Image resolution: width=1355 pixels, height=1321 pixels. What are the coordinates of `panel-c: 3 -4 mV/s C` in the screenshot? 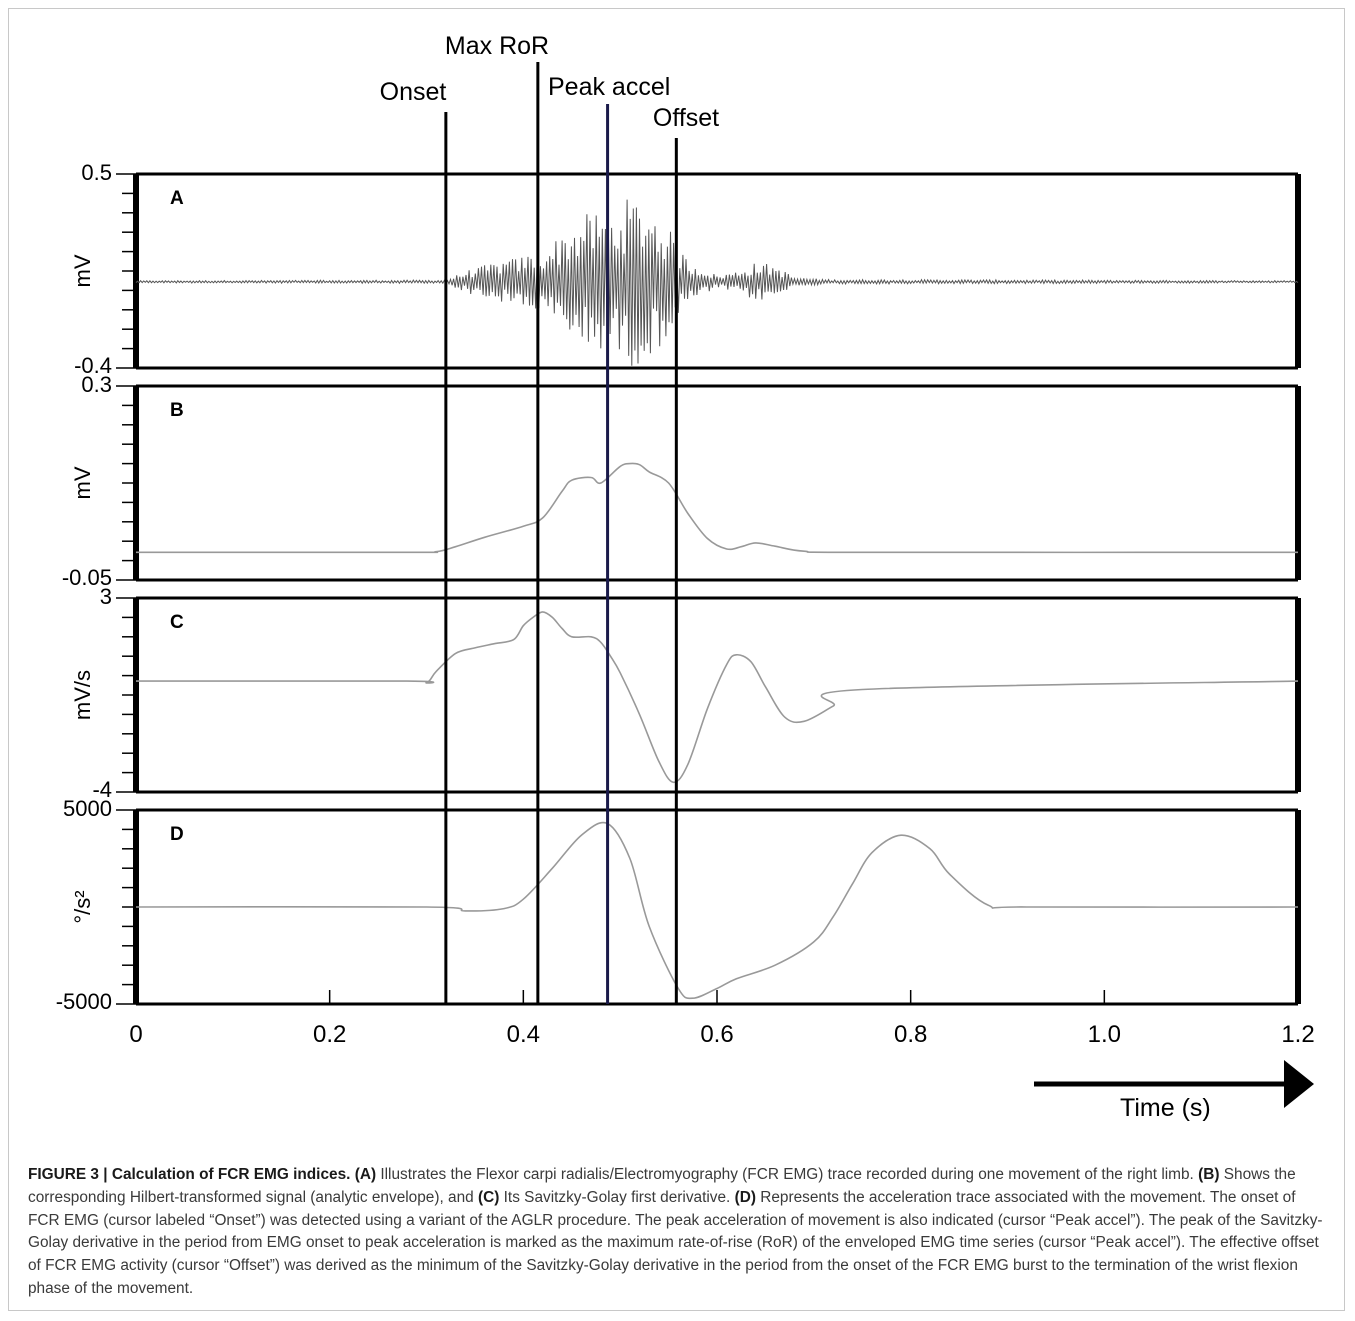 It's located at (685, 693).